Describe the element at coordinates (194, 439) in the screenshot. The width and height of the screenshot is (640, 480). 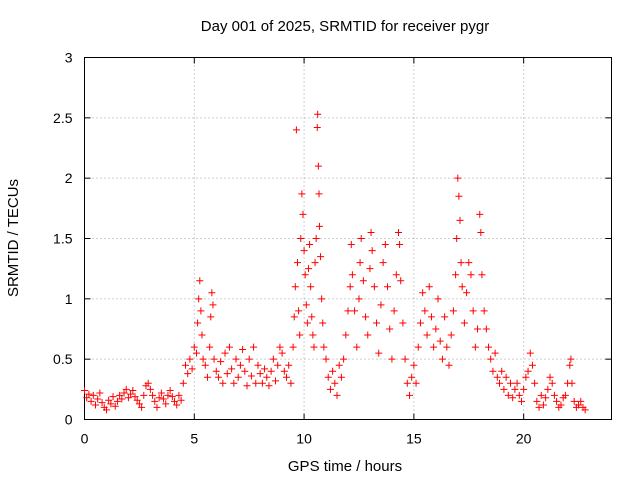
I see `x-tick-label: 5` at that location.